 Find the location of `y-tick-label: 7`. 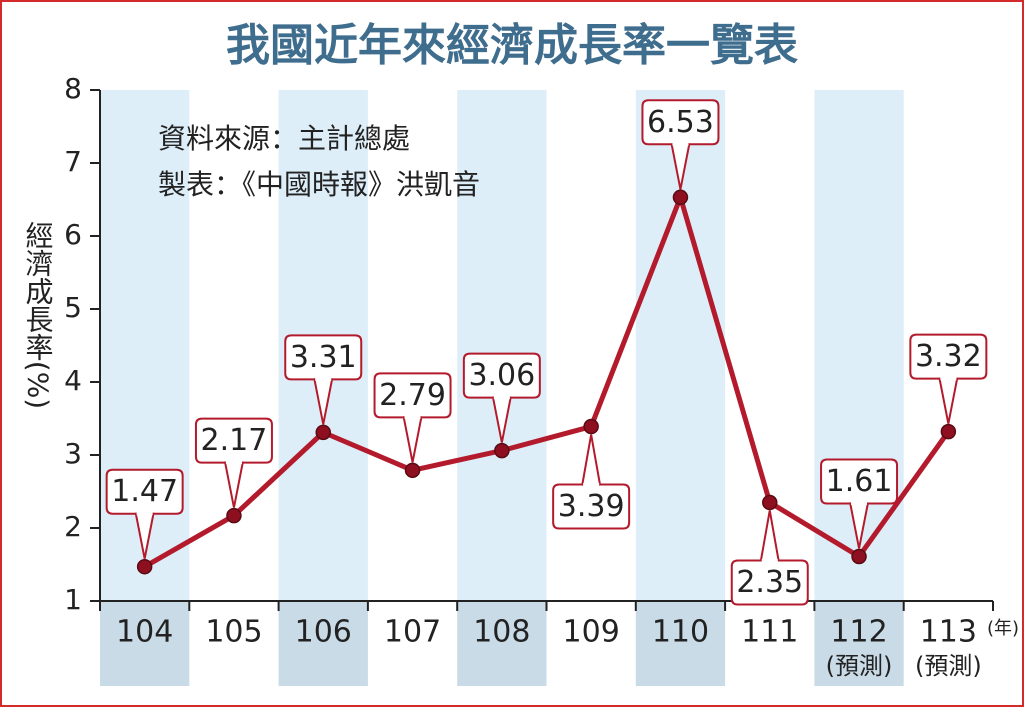

y-tick-label: 7 is located at coordinates (73, 161).